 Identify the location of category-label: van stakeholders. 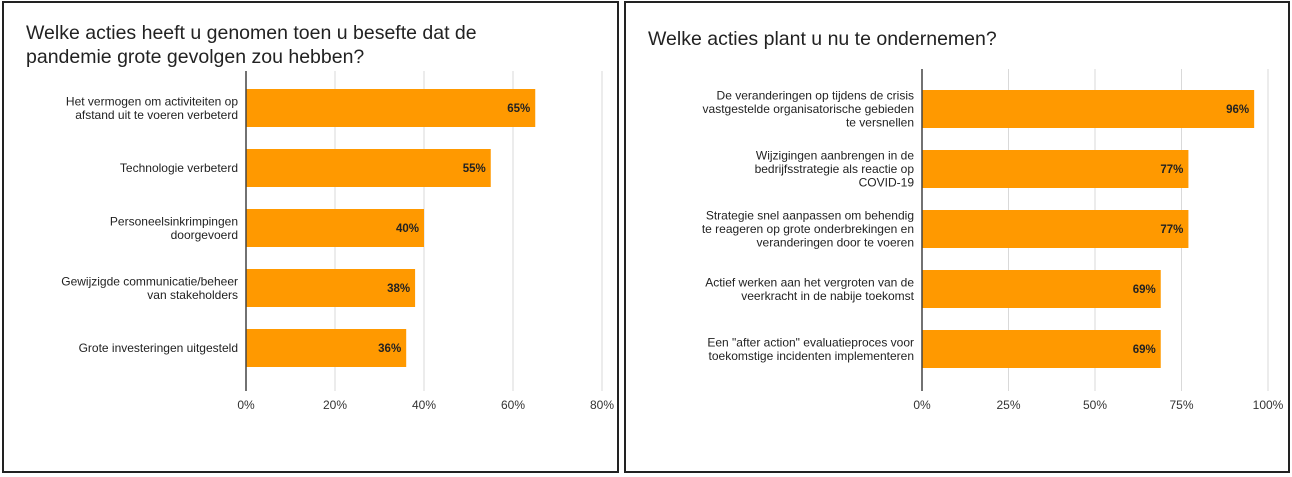
(192, 295).